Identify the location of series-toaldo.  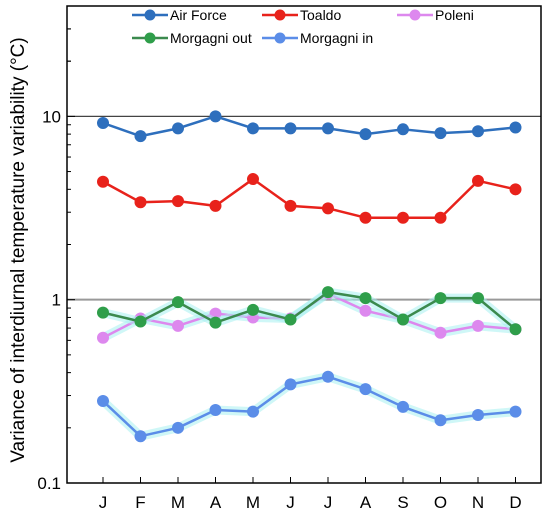
(309, 198).